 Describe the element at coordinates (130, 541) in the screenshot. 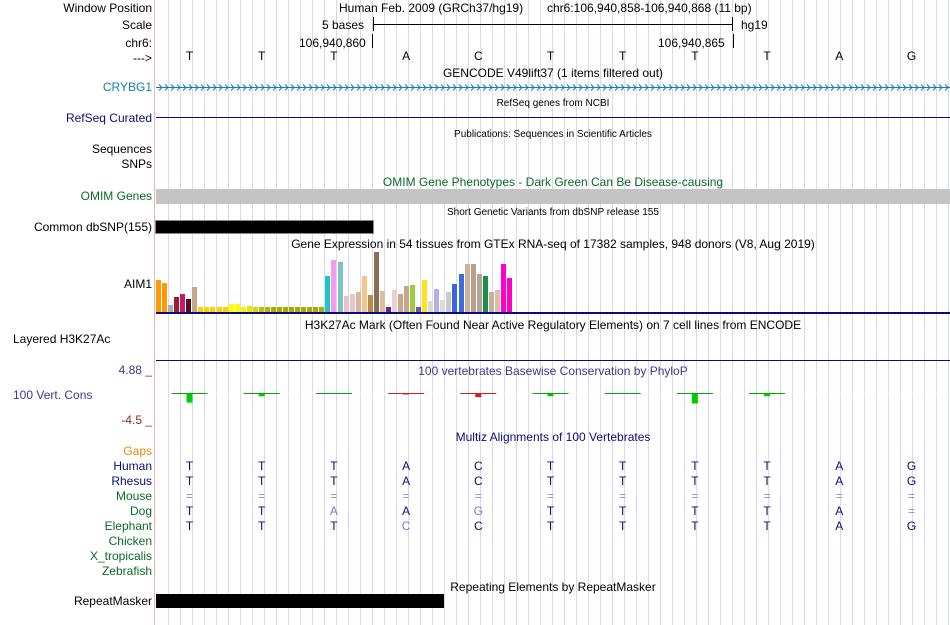

I see `multiz-species-label: Chicken` at that location.